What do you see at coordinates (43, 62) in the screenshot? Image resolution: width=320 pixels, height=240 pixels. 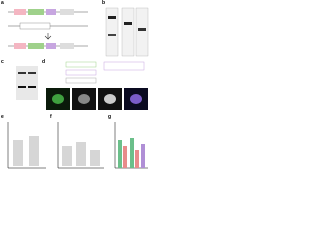 I see `panel-label: d` at bounding box center [43, 62].